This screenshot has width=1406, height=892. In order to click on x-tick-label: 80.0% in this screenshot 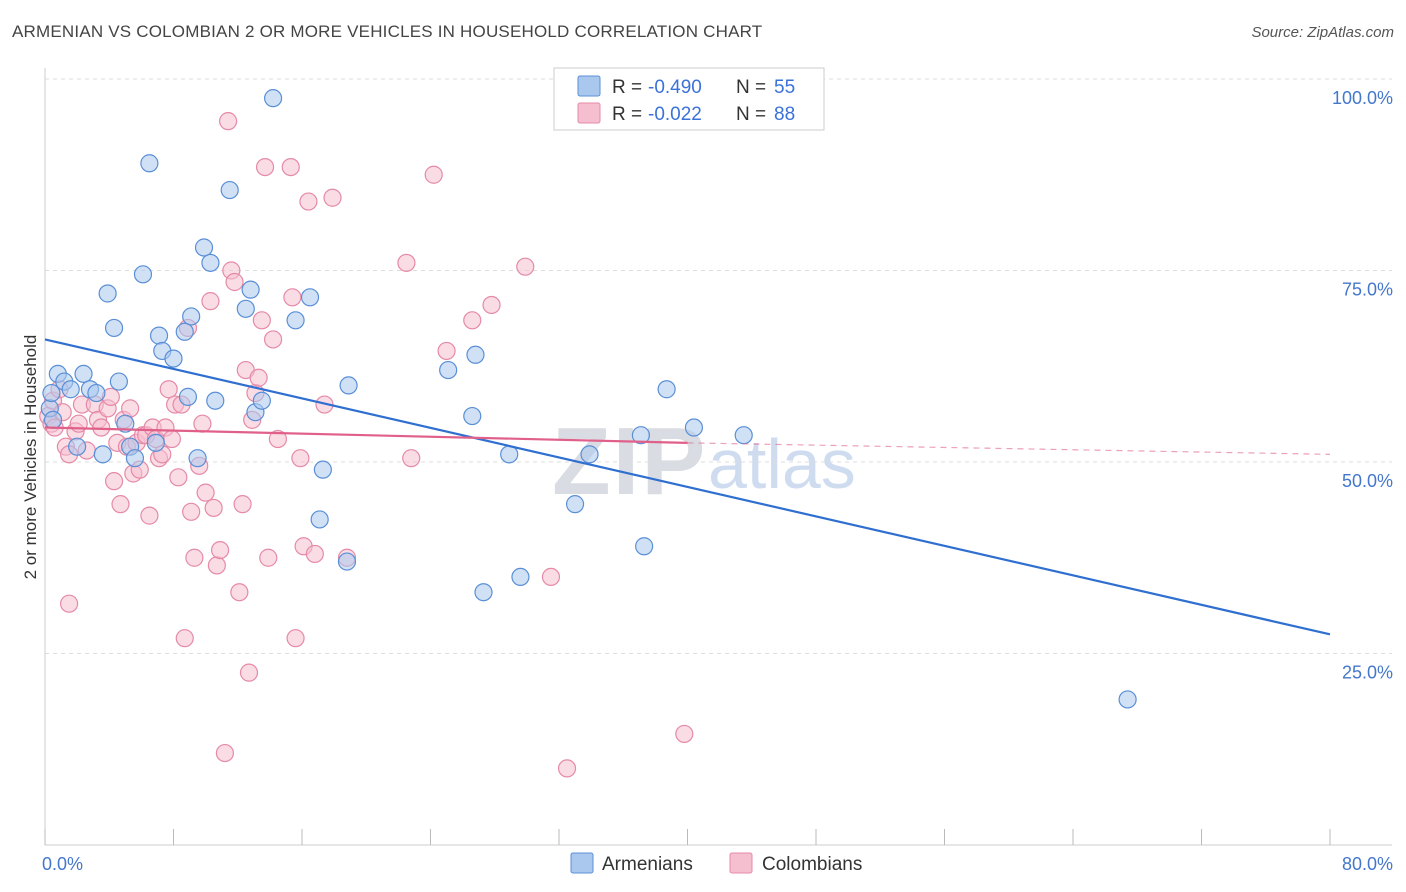, I will do `click(1367, 864)`.